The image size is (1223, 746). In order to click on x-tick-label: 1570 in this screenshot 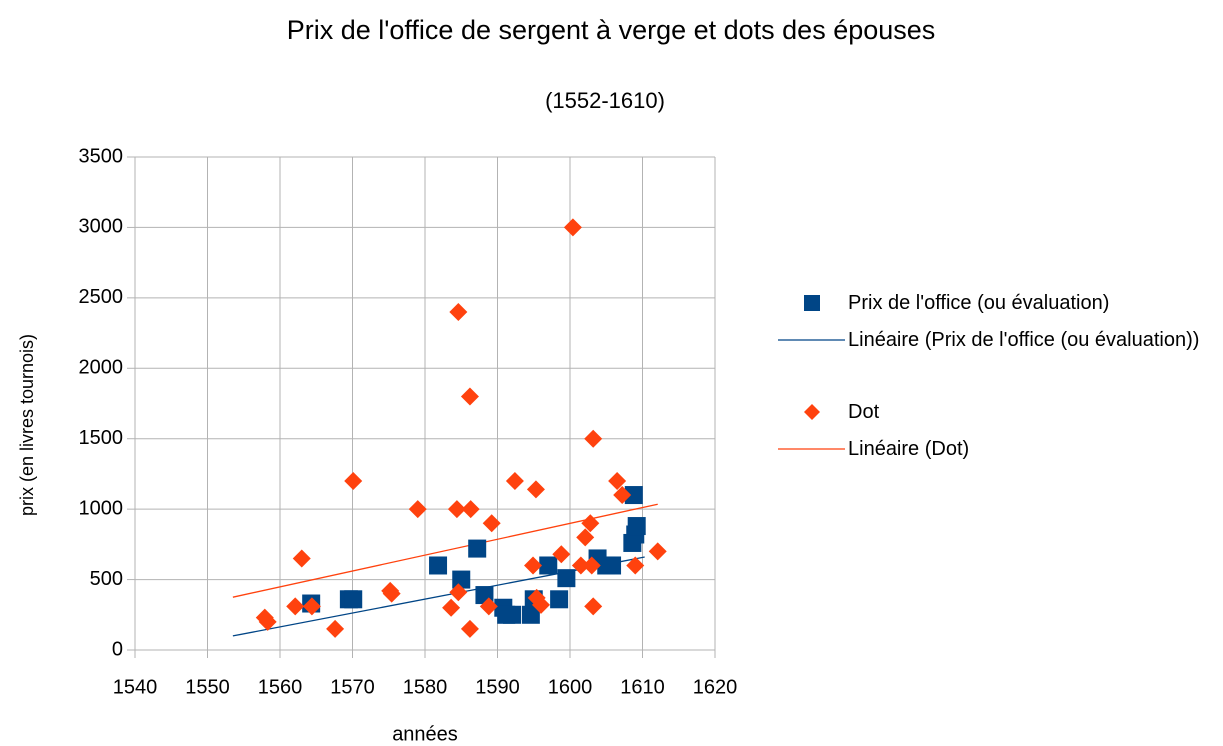, I will do `click(352, 687)`.